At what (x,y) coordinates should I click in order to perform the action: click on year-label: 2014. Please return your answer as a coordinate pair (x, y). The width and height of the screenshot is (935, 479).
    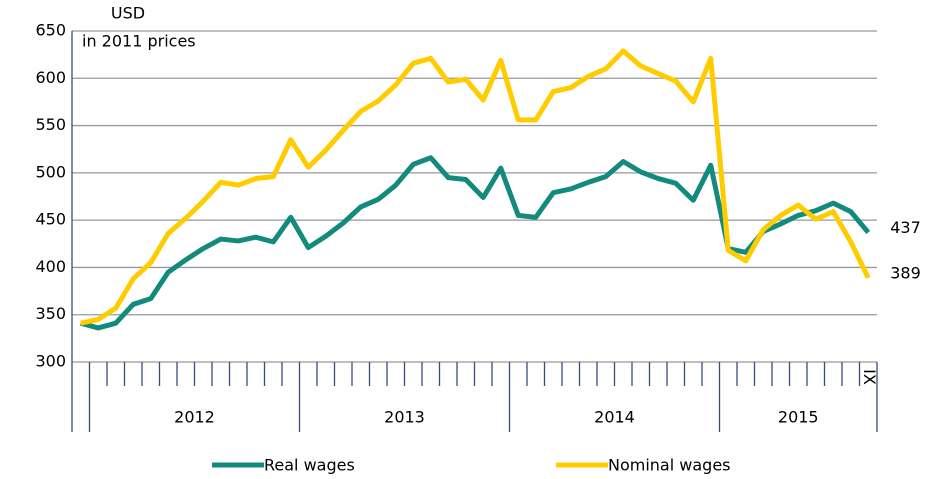
    Looking at the image, I should click on (614, 417).